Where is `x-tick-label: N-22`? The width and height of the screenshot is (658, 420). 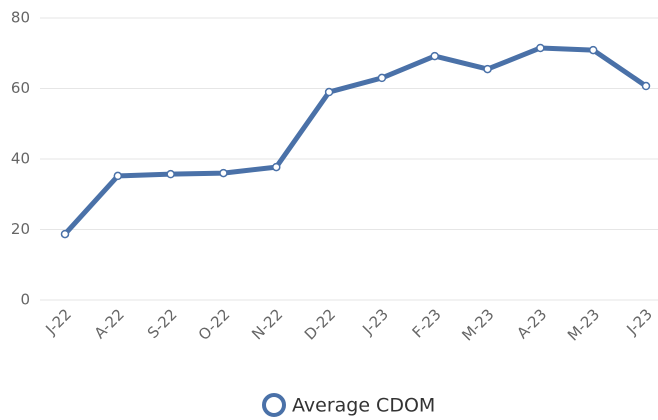 x-tick-label: N-22 is located at coordinates (267, 324).